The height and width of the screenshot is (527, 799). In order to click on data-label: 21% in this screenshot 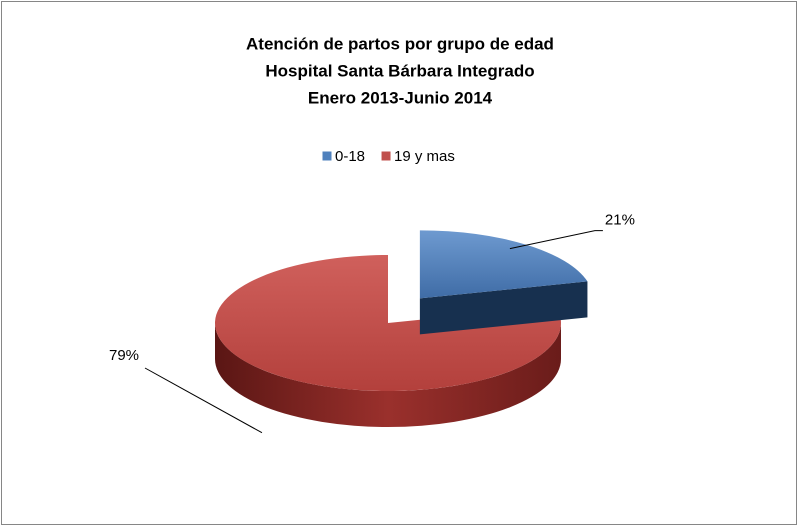, I will do `click(620, 220)`.